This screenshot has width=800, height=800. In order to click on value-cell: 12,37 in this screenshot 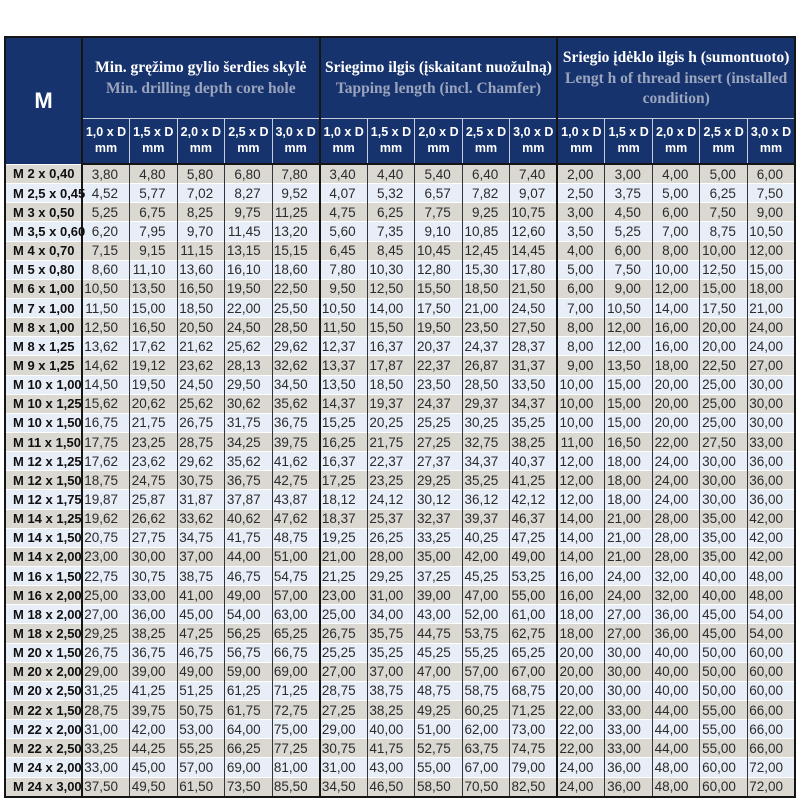, I will do `click(343, 346)`.